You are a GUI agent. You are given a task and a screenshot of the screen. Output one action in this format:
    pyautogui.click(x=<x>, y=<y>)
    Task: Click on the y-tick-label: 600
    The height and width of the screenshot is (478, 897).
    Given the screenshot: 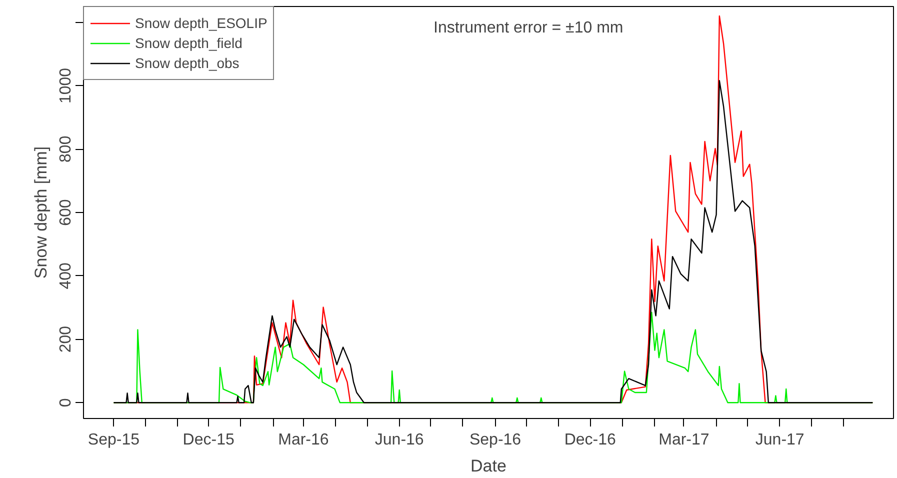 What is the action you would take?
    pyautogui.click(x=66, y=212)
    